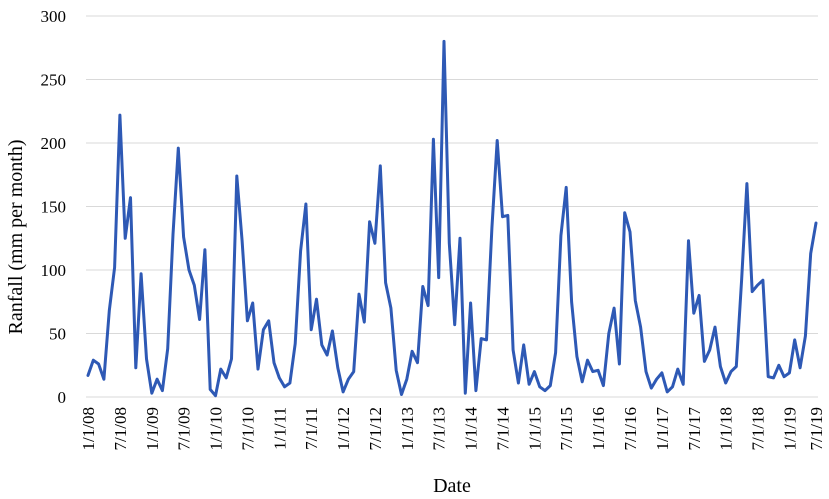 The width and height of the screenshot is (829, 499). I want to click on y-tick-label: 150, so click(54, 207).